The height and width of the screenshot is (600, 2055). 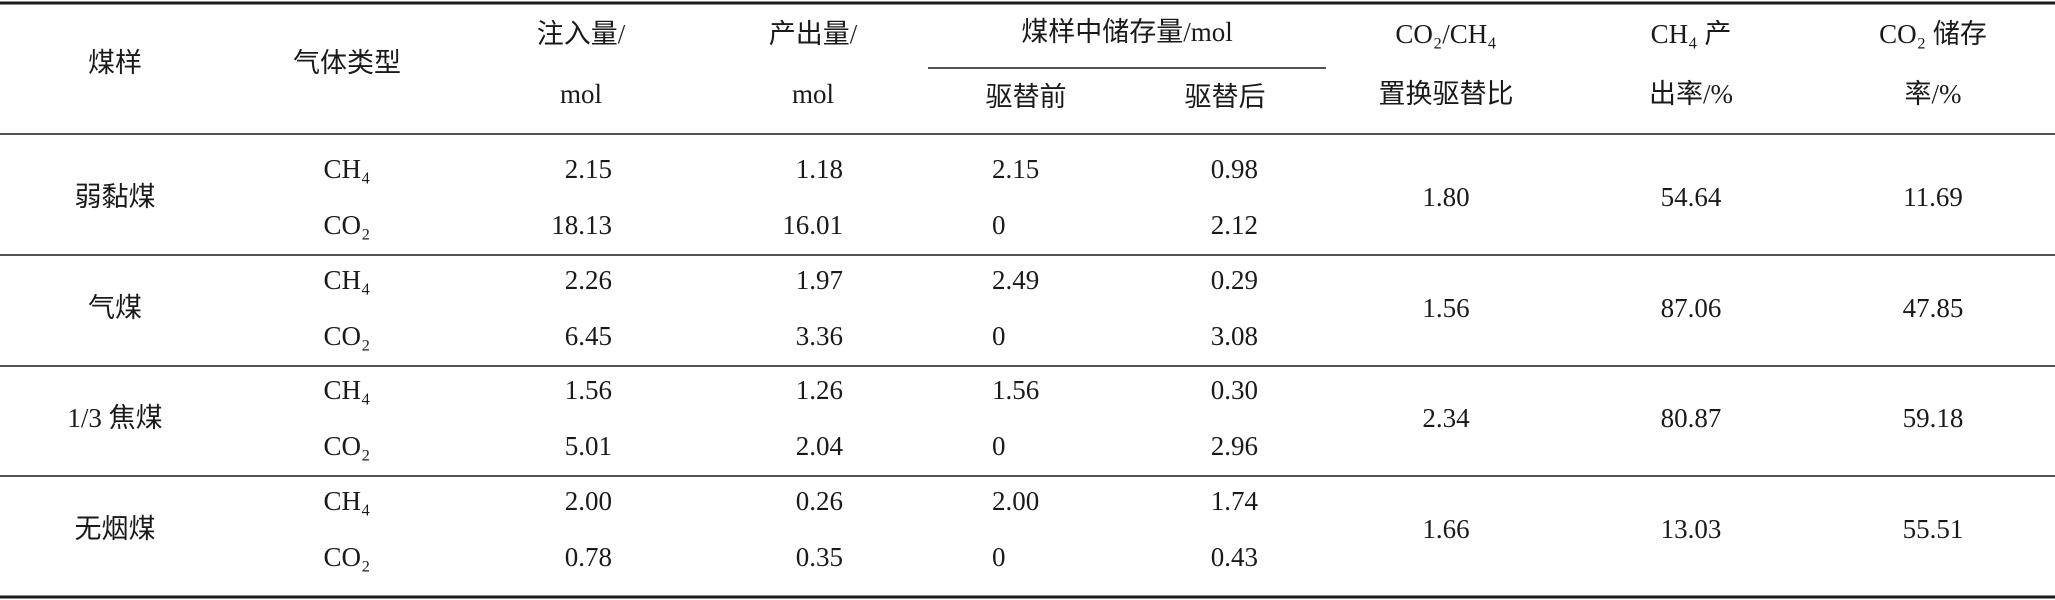 I want to click on cell: 气煤, so click(x=115, y=308).